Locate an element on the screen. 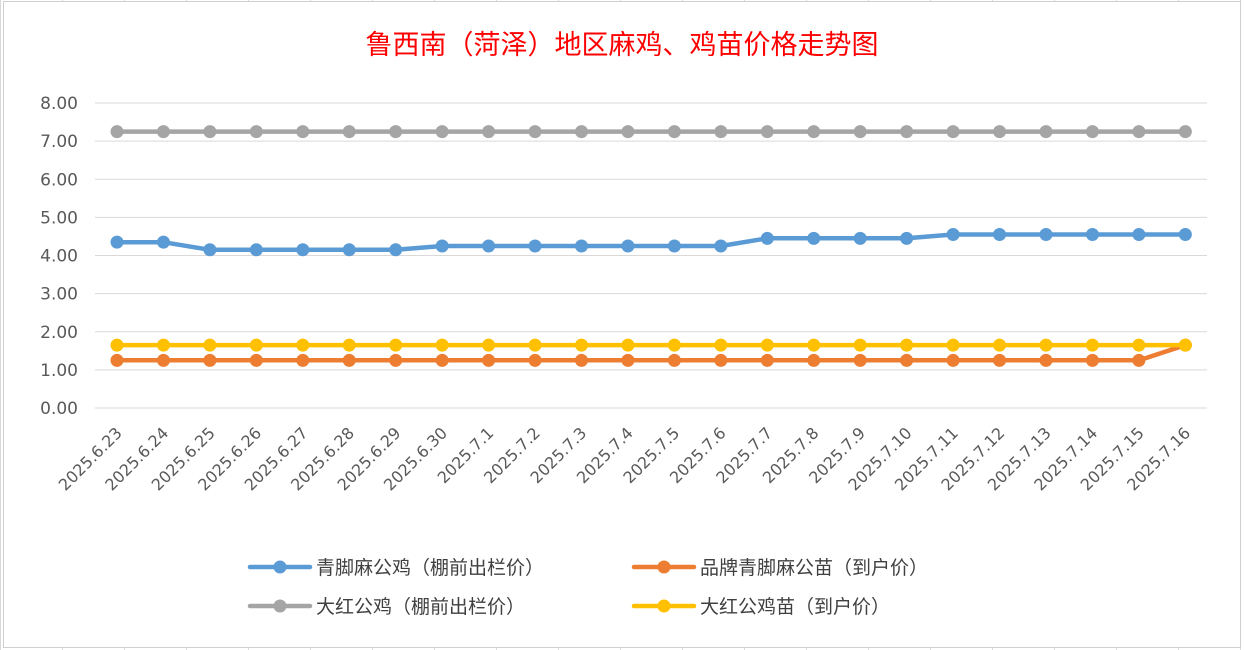  legend-item: 品牌青脚麻公苗（到户价） is located at coordinates (779, 568).